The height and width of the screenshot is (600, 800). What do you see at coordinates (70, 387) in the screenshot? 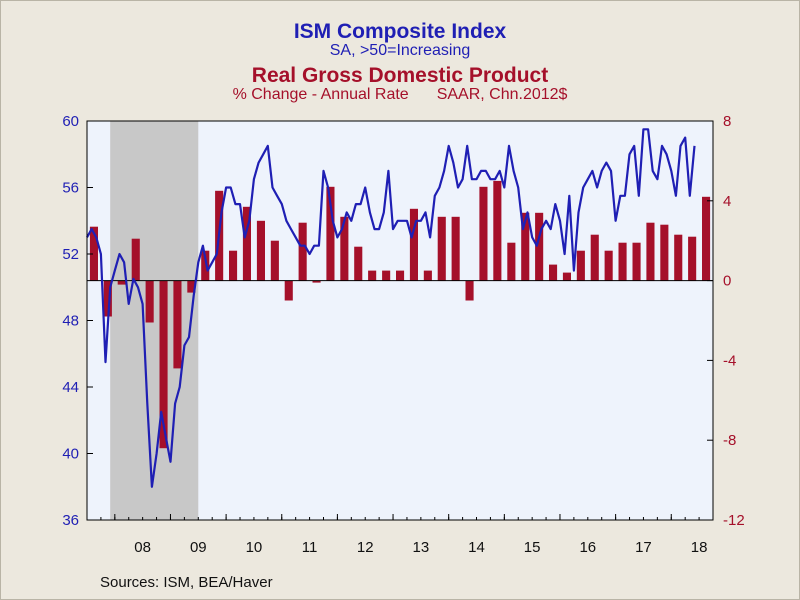
I see `left-axis-label: 44` at bounding box center [70, 387].